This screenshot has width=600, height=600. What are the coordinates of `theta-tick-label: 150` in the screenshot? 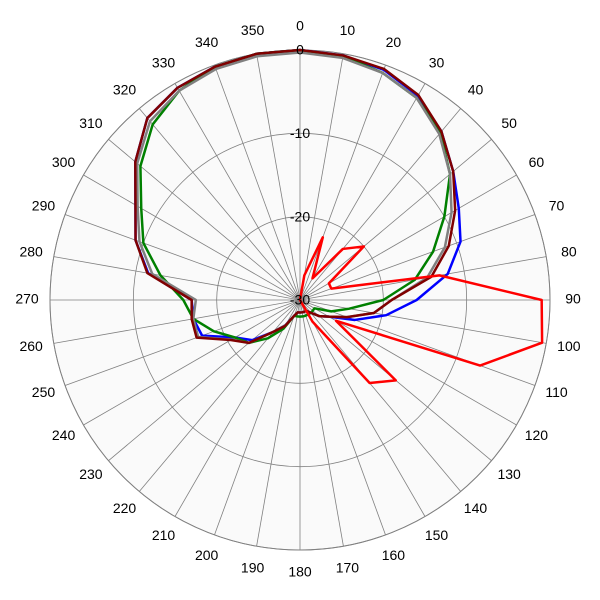 It's located at (437, 535).